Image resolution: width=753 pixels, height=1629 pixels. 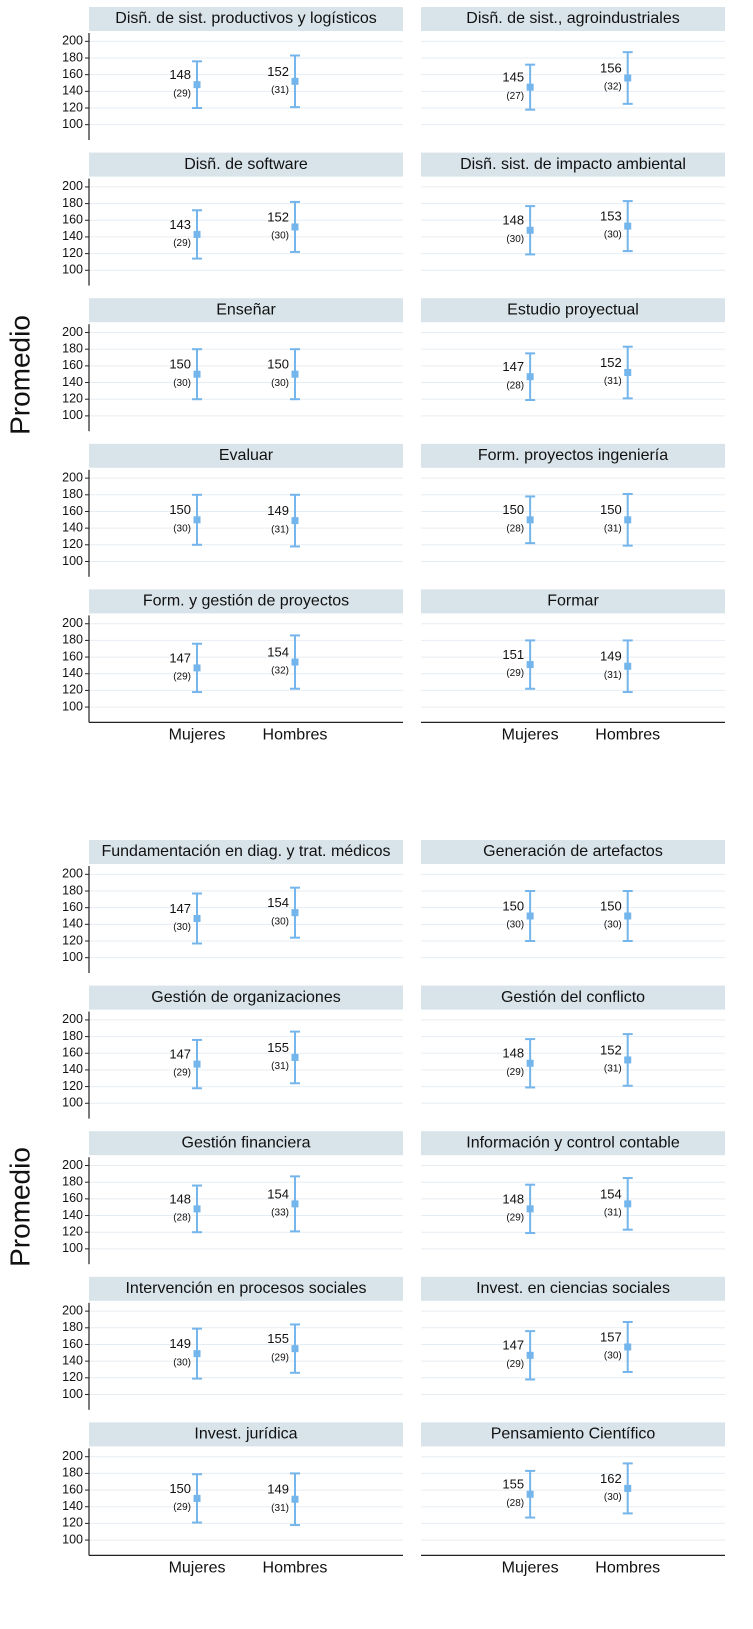 What do you see at coordinates (245, 1288) in the screenshot?
I see `panel-title: Intervención en procesos sociales` at bounding box center [245, 1288].